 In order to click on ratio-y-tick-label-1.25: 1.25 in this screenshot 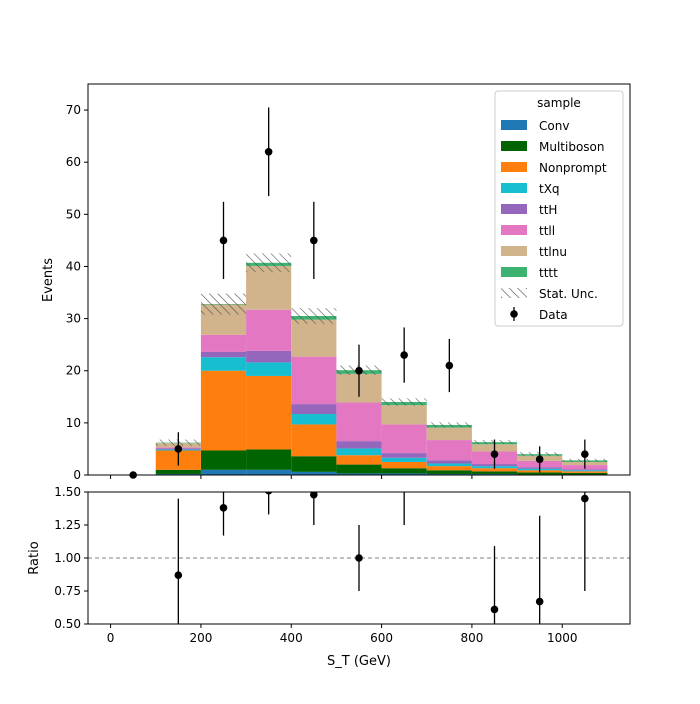, I will do `click(67, 525)`.